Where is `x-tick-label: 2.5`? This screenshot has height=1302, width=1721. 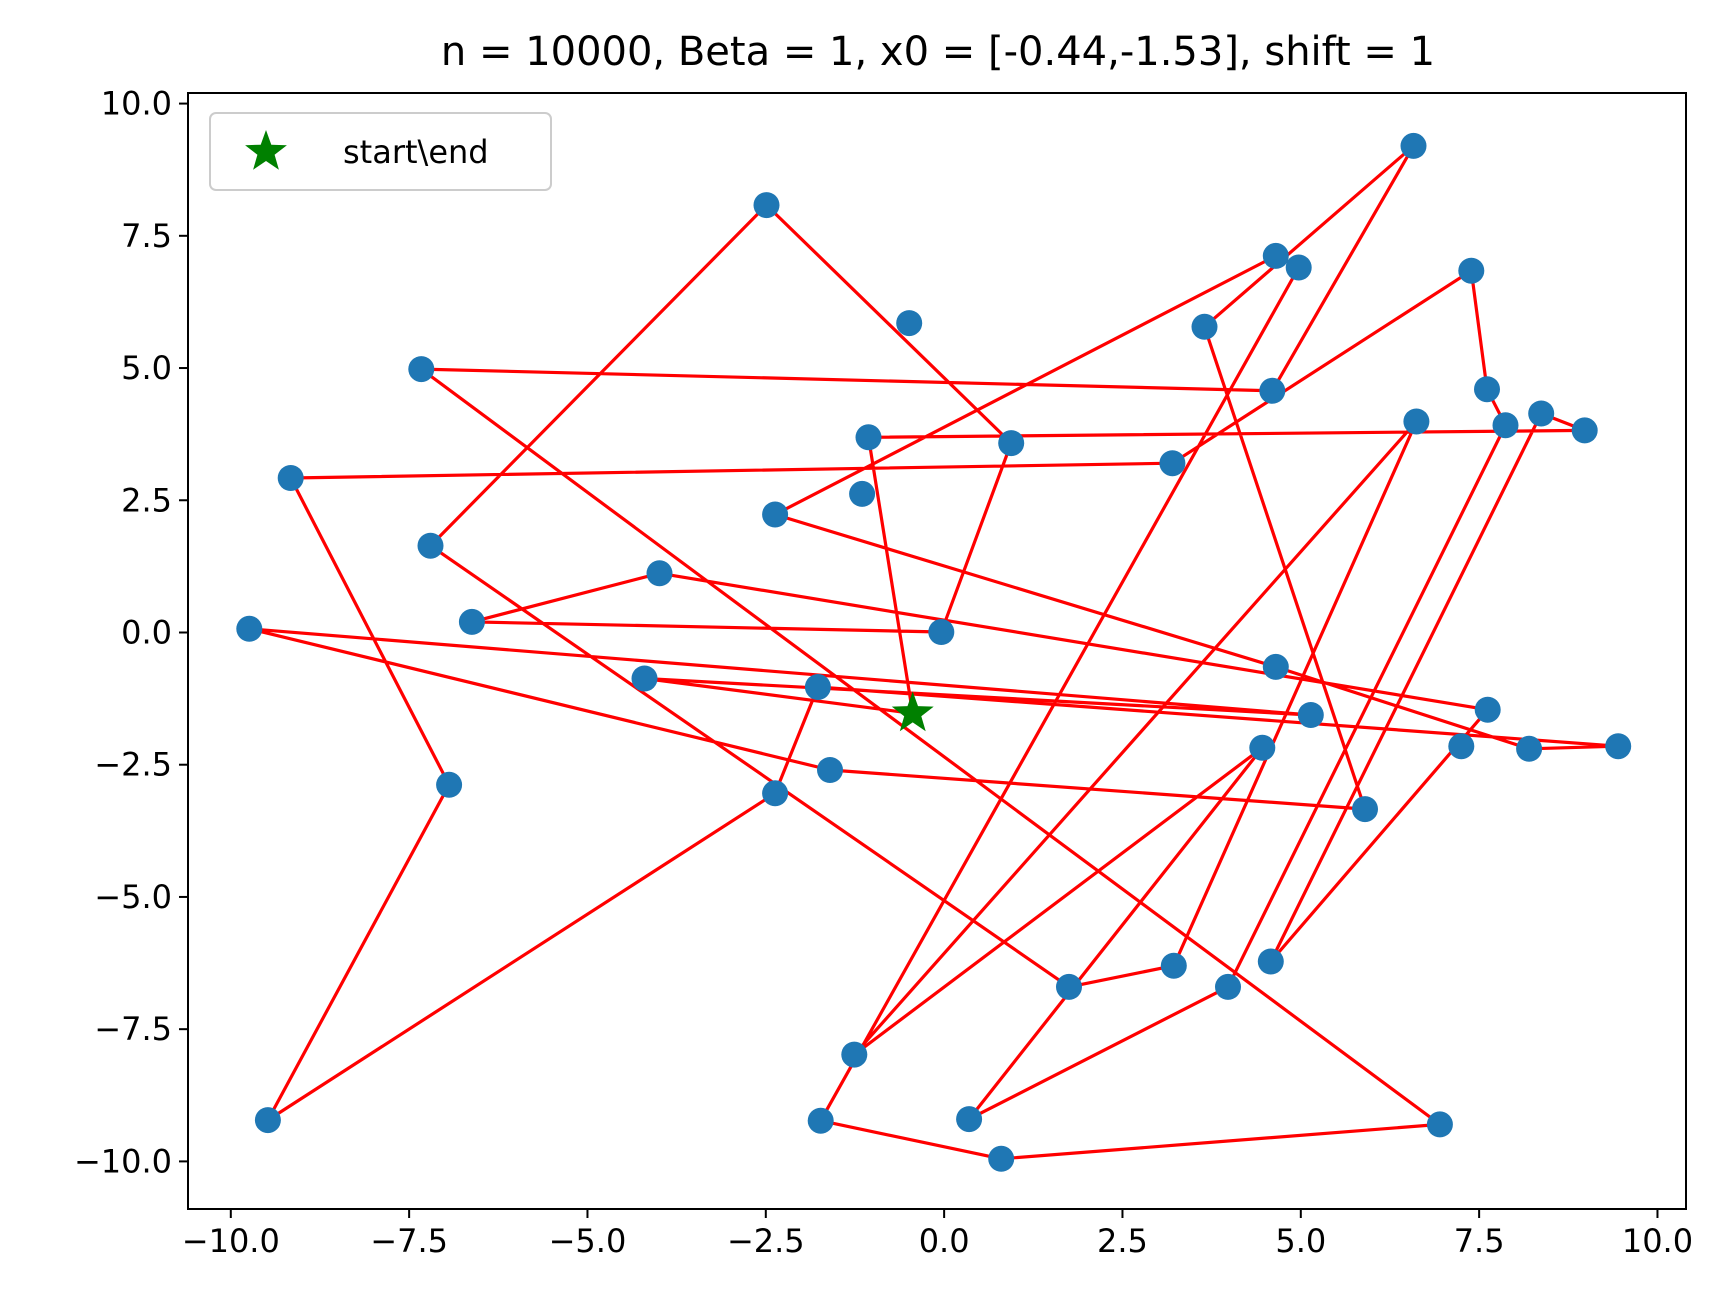
x-tick-label: 2.5 is located at coordinates (1122, 1241).